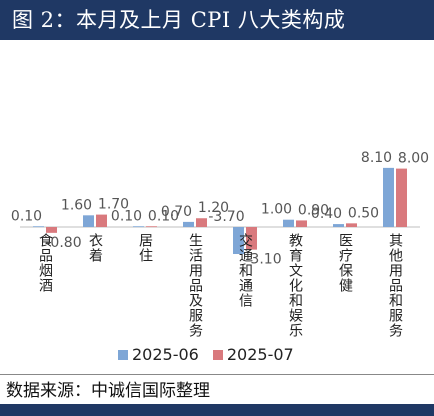 This screenshot has height=416, width=434. I want to click on data-label-2-7: 8.00, so click(413, 159).